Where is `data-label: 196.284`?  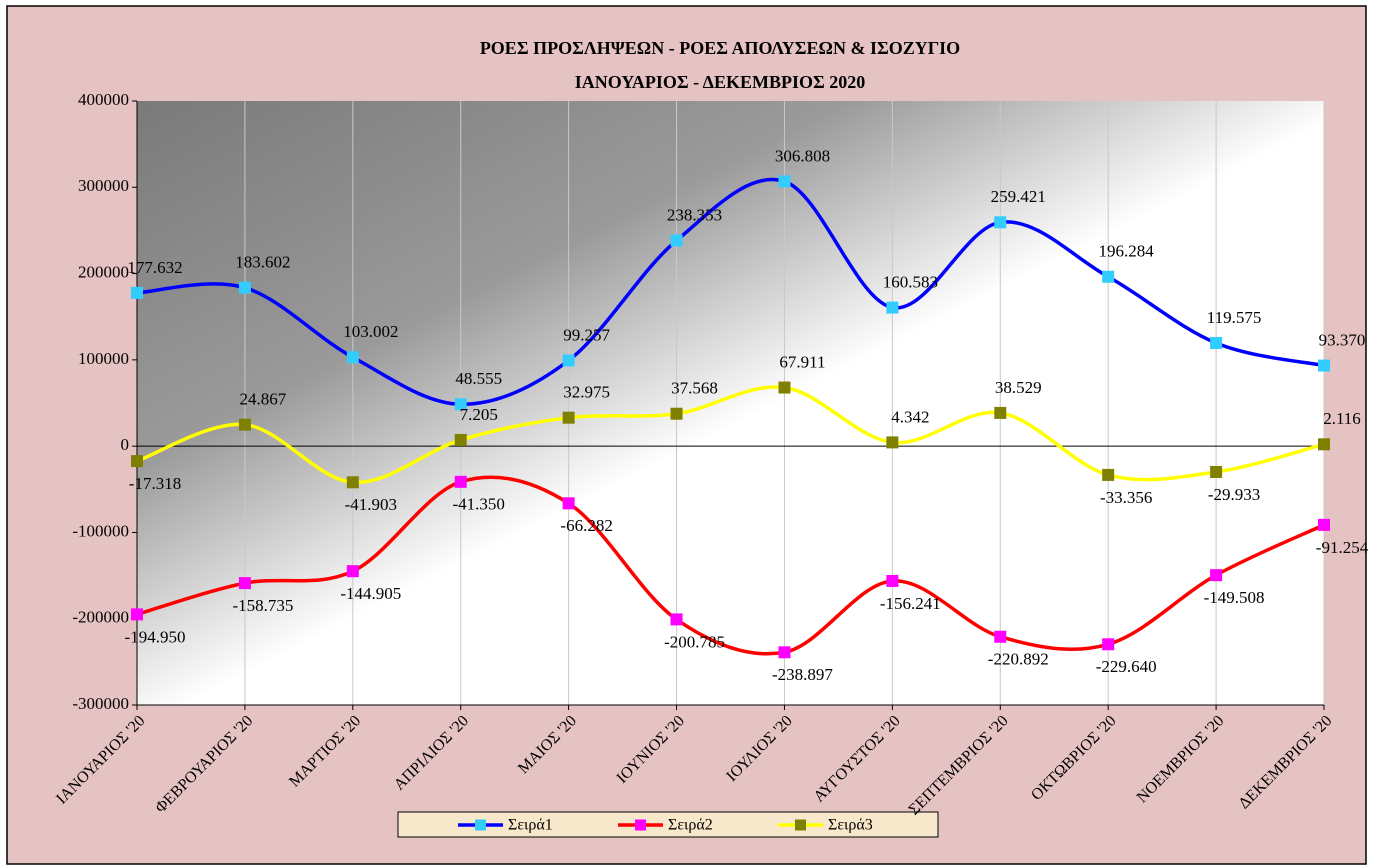
data-label: 196.284 is located at coordinates (1127, 251).